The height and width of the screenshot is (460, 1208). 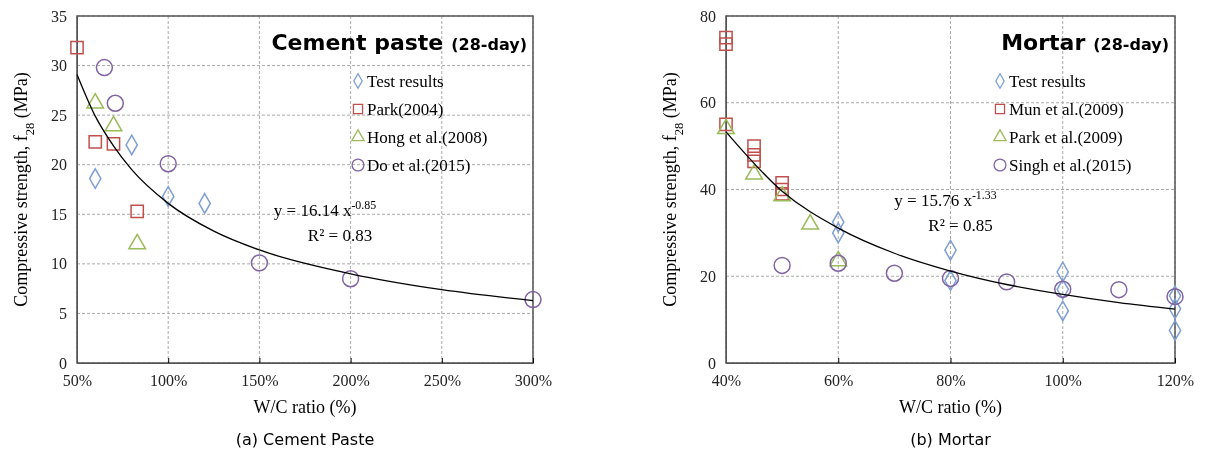 What do you see at coordinates (63, 314) in the screenshot?
I see `y-tick-label: 5` at bounding box center [63, 314].